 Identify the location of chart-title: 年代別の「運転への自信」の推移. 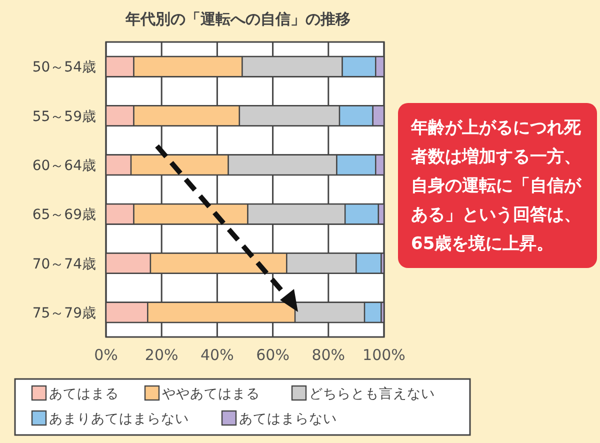
(237, 19).